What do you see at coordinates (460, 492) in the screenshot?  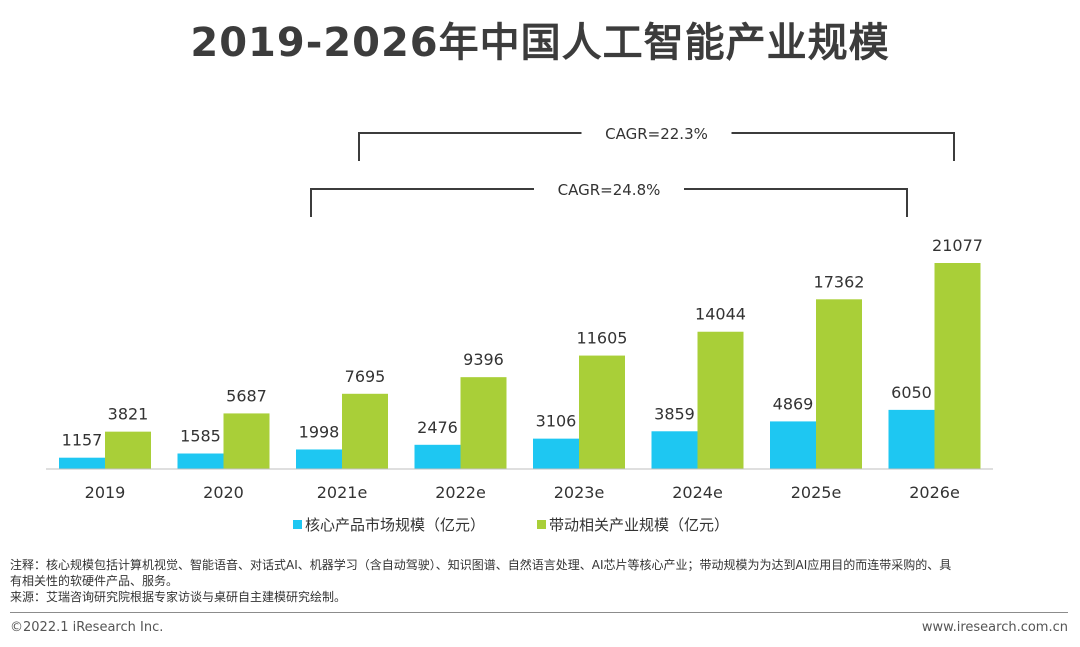 I see `x-tick-2022e: 2022e` at bounding box center [460, 492].